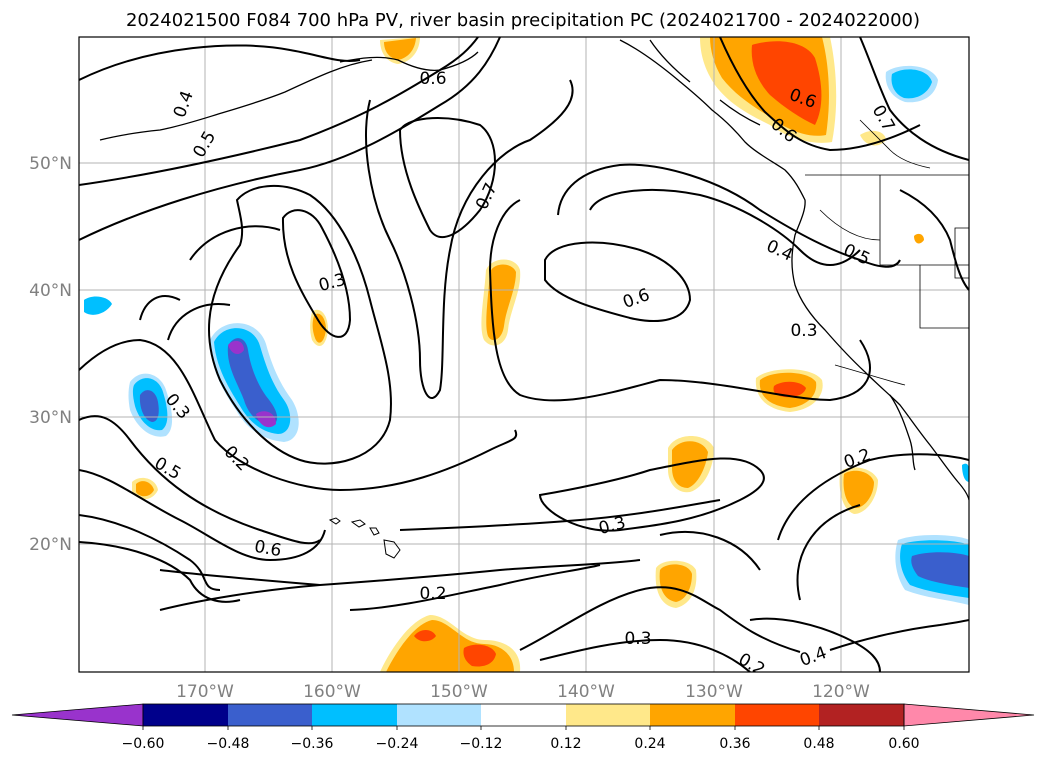 The width and height of the screenshot is (1047, 765). What do you see at coordinates (586, 692) in the screenshot?
I see `longitude-label: 140°W` at bounding box center [586, 692].